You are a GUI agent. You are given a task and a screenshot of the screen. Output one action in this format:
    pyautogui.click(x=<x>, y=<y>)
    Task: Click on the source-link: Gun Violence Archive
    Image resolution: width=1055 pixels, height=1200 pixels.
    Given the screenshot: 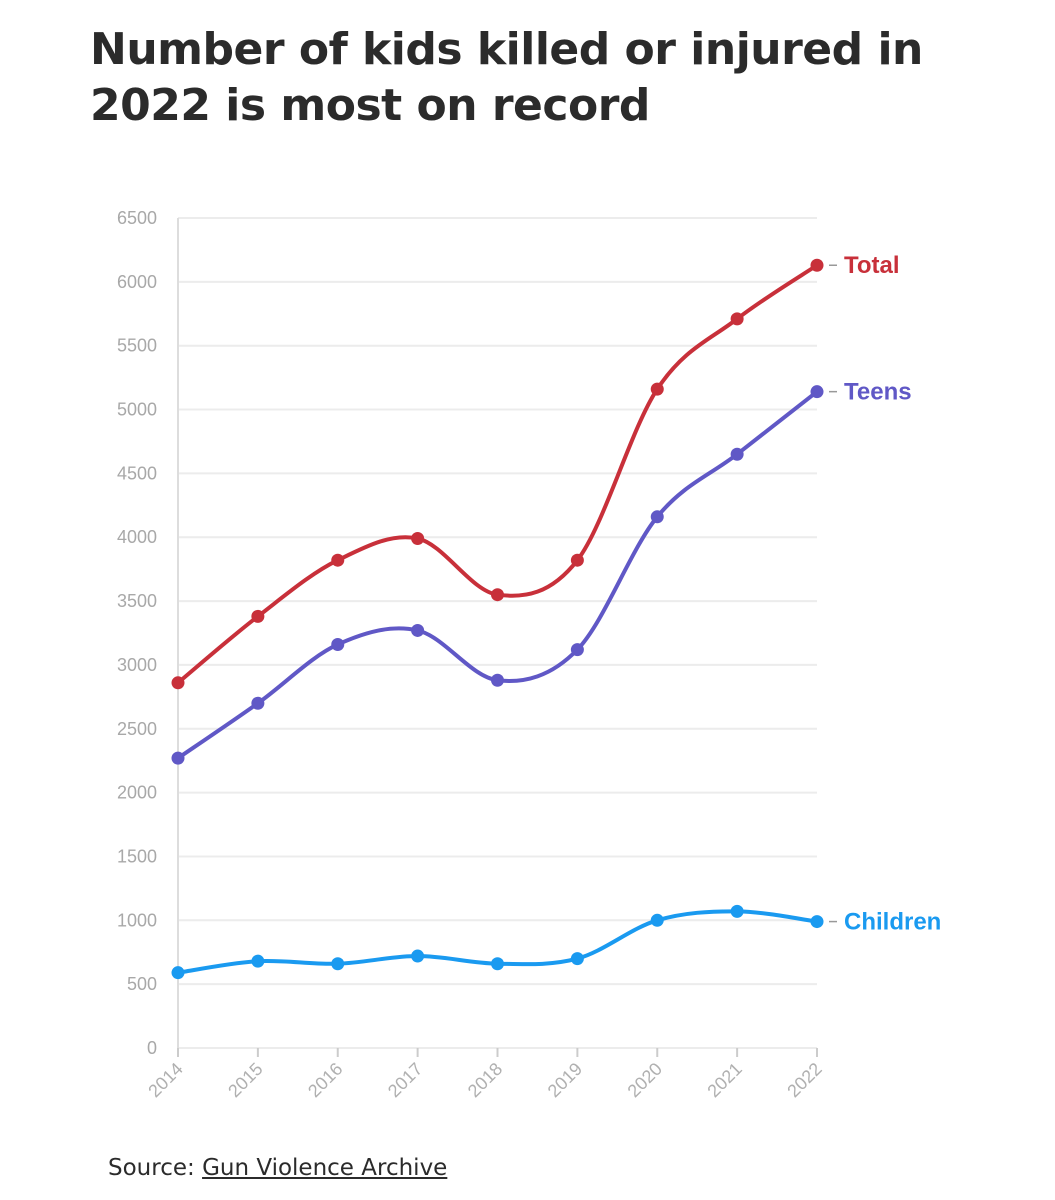 What is the action you would take?
    pyautogui.click(x=325, y=1168)
    